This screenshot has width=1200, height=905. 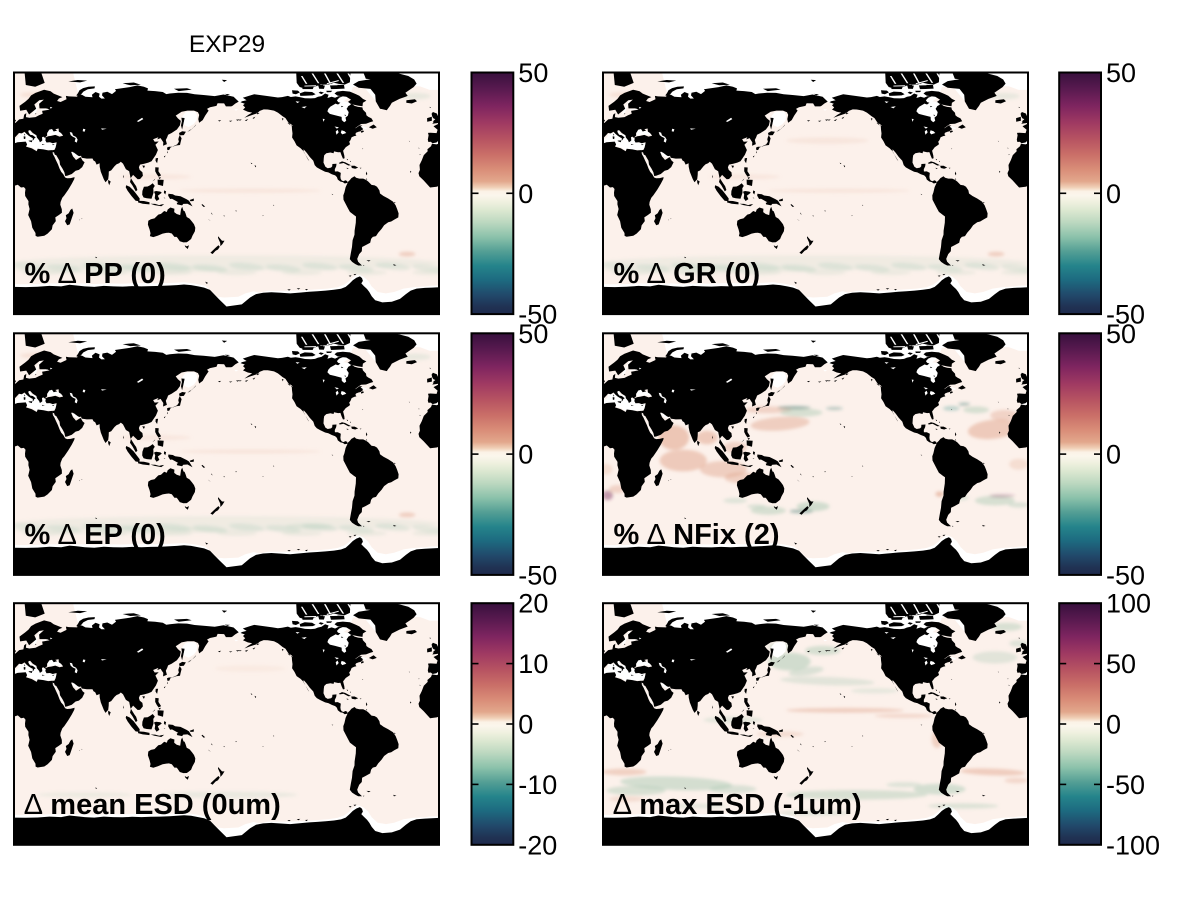 I want to click on svg-text: 10, so click(x=533, y=664).